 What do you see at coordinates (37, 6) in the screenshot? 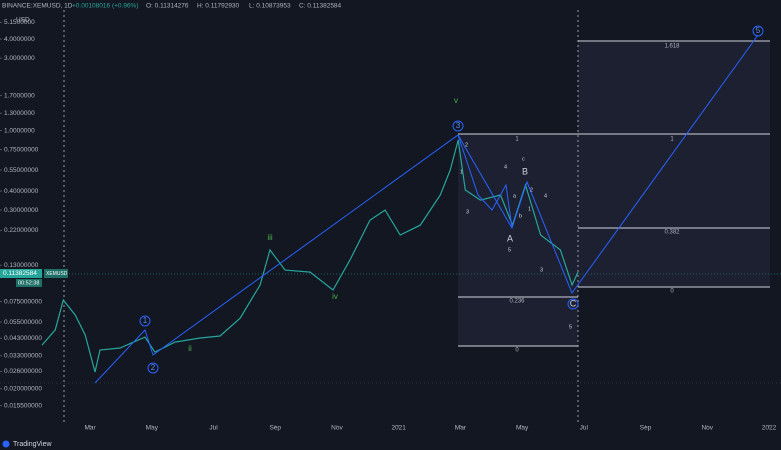
I see `symbol: BINANCE:XEMUSD, 1D` at bounding box center [37, 6].